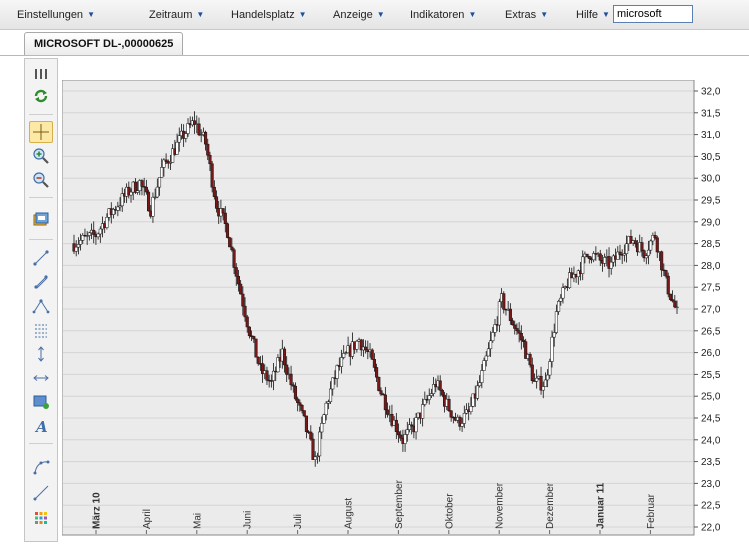  I want to click on menu-zeitraum: Zeitraum ▼, so click(176, 15).